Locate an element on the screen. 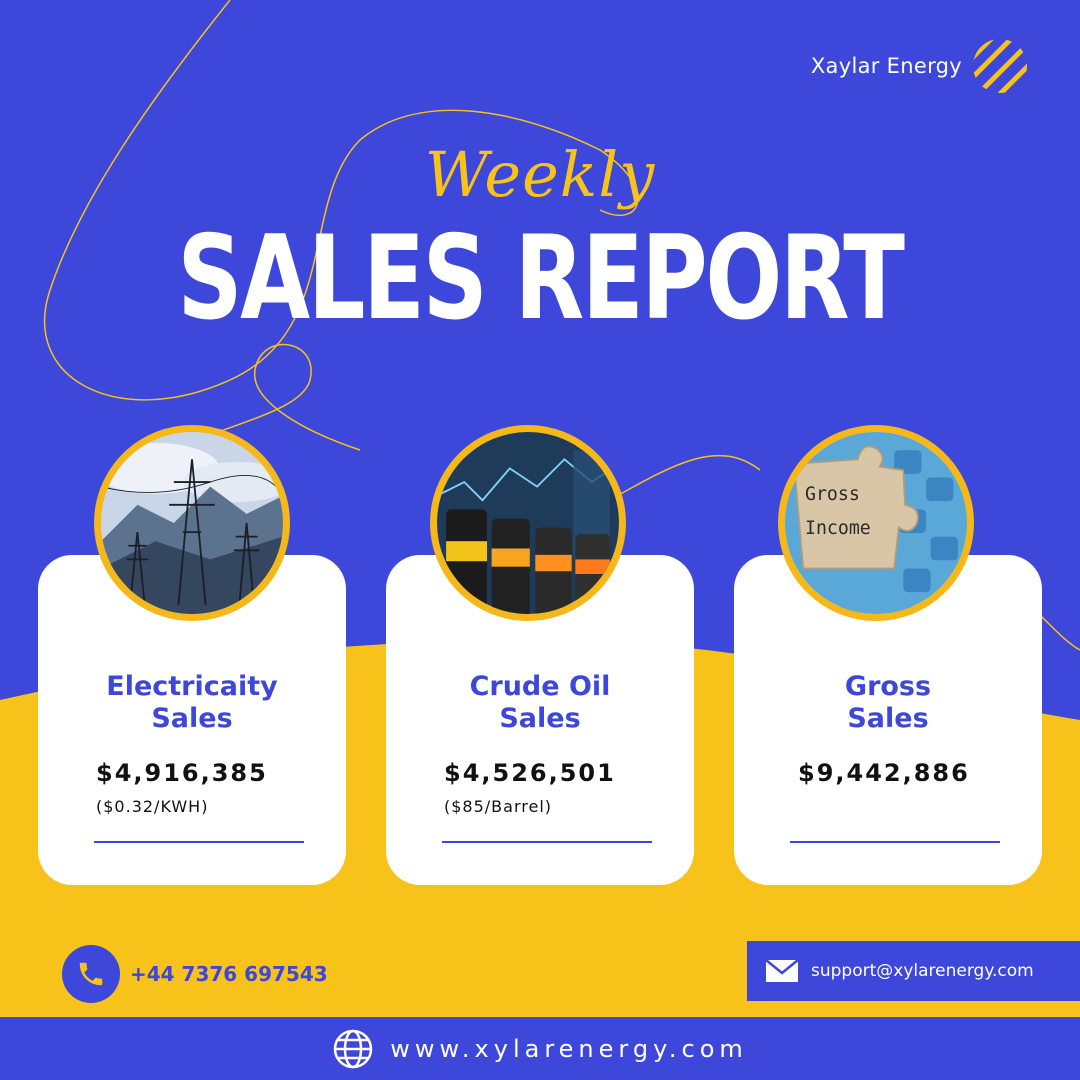 Image resolution: width=1080 pixels, height=1080 pixels. globe-icon is located at coordinates (353, 1048).